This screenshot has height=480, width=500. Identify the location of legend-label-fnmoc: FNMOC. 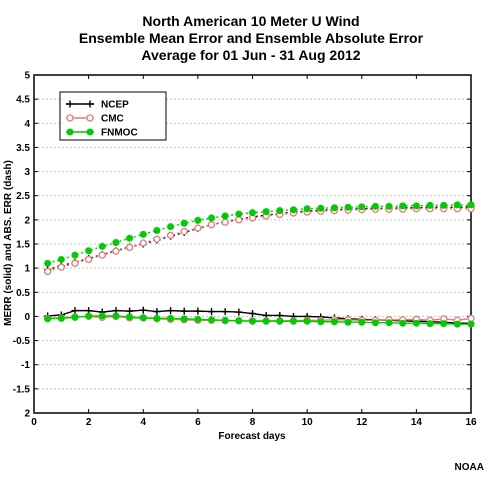
(119, 133).